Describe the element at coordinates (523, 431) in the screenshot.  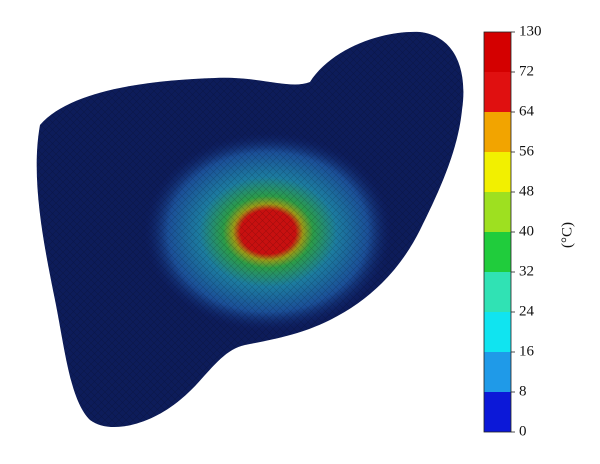
I see `tick-label: 0` at that location.